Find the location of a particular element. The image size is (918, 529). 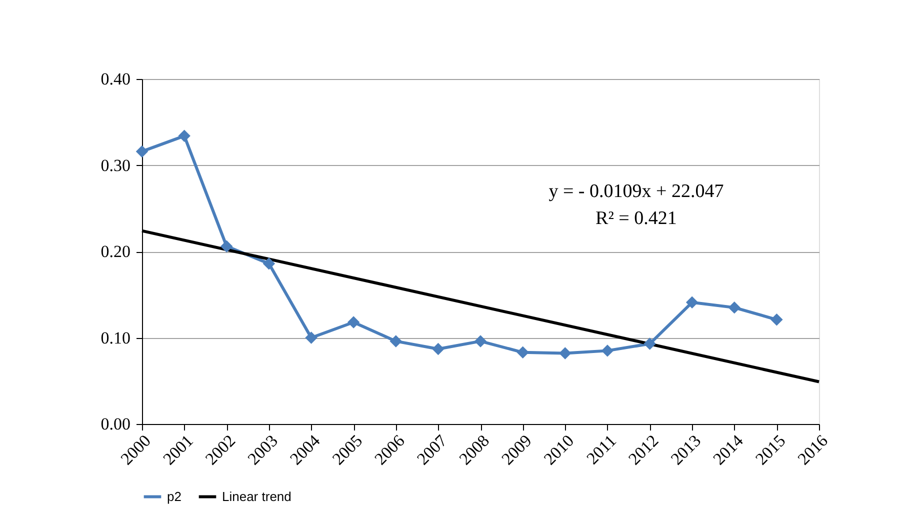

y-tick-label: 0.30 is located at coordinates (115, 165).